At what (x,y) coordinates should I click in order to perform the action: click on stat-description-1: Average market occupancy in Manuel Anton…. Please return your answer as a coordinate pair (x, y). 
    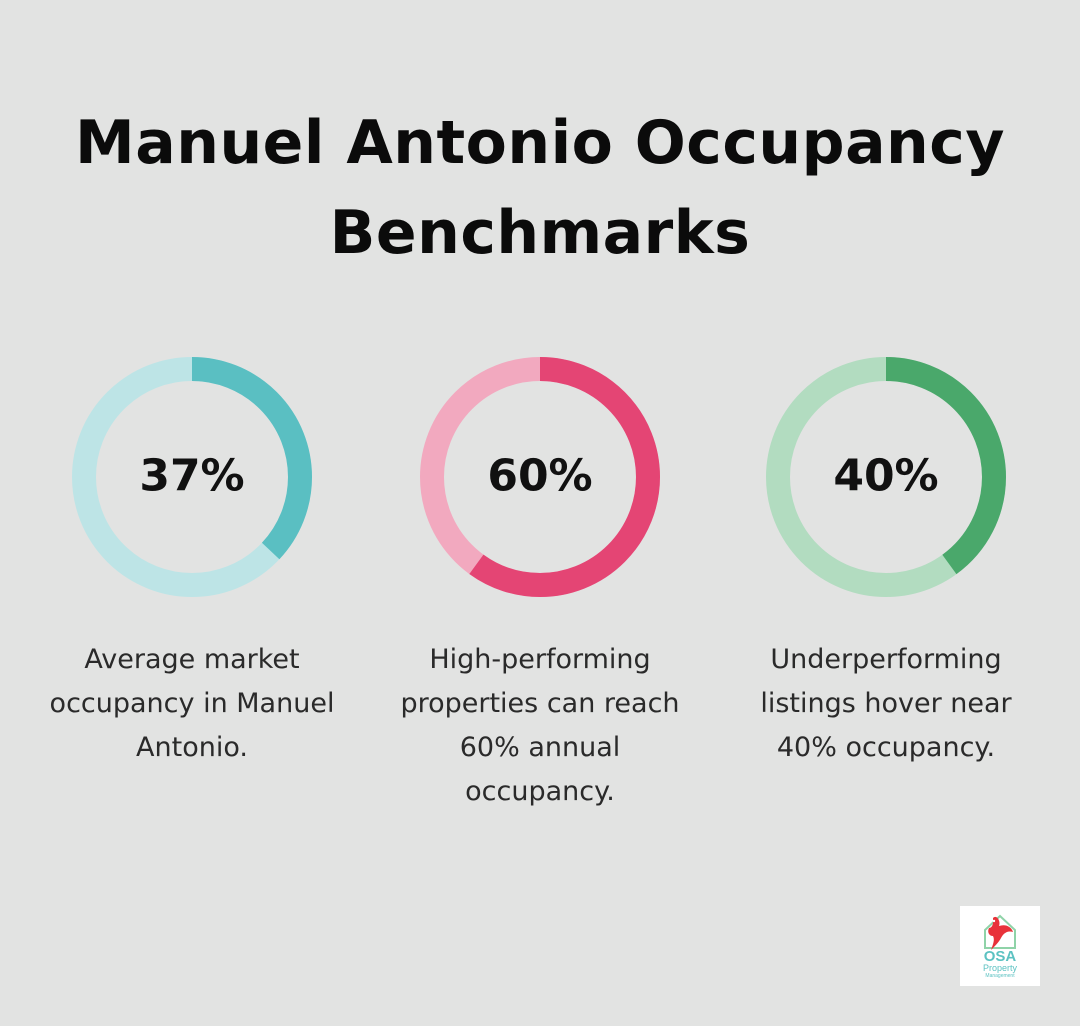
    Looking at the image, I should click on (192, 704).